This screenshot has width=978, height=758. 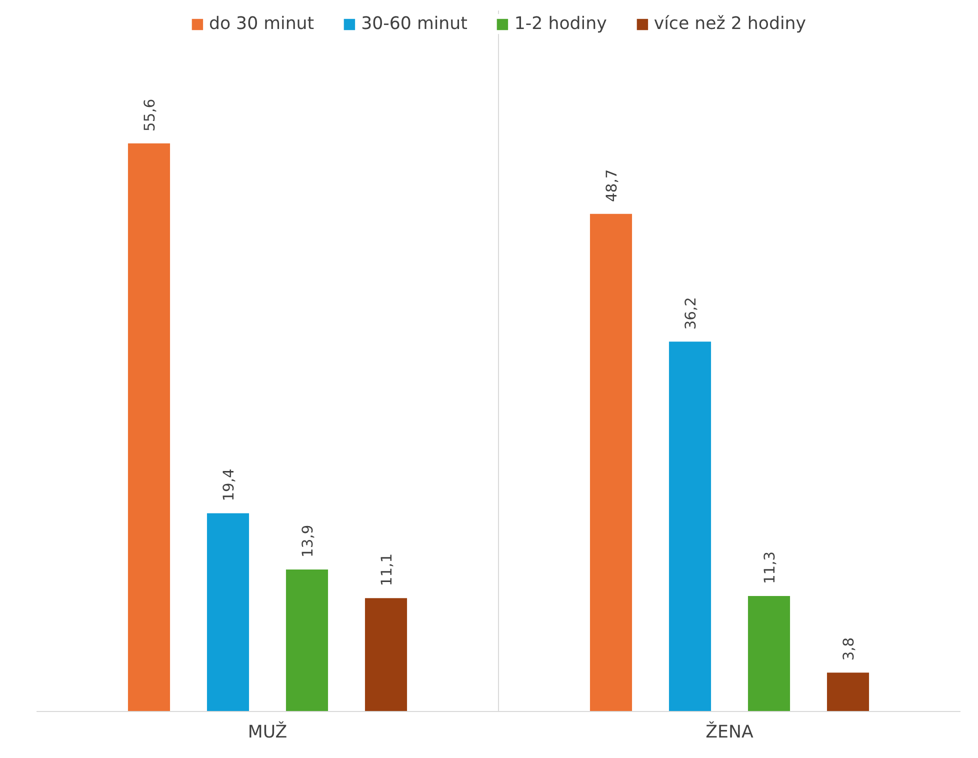 What do you see at coordinates (611, 185) in the screenshot?
I see `data-label: 48,7` at bounding box center [611, 185].